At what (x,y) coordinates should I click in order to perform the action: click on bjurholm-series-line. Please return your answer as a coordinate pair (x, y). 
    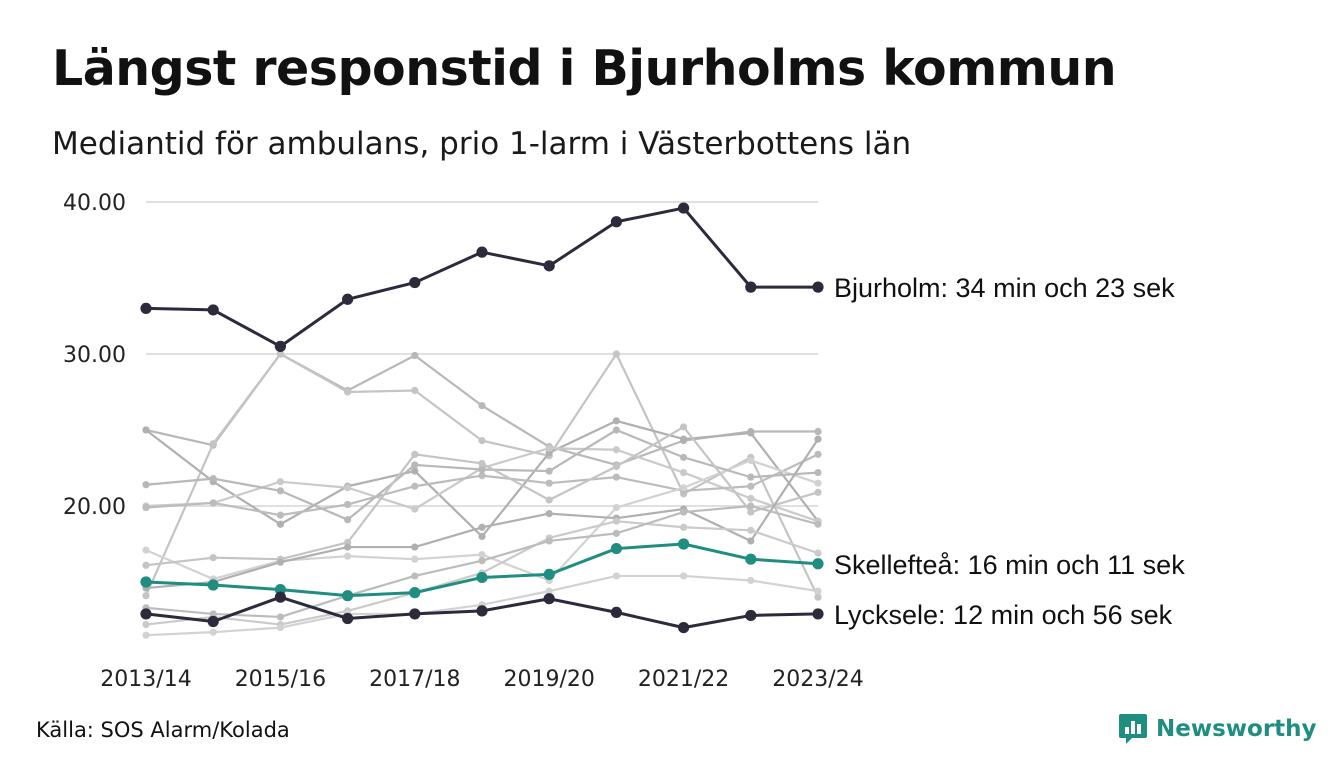
    Looking at the image, I should click on (482, 277).